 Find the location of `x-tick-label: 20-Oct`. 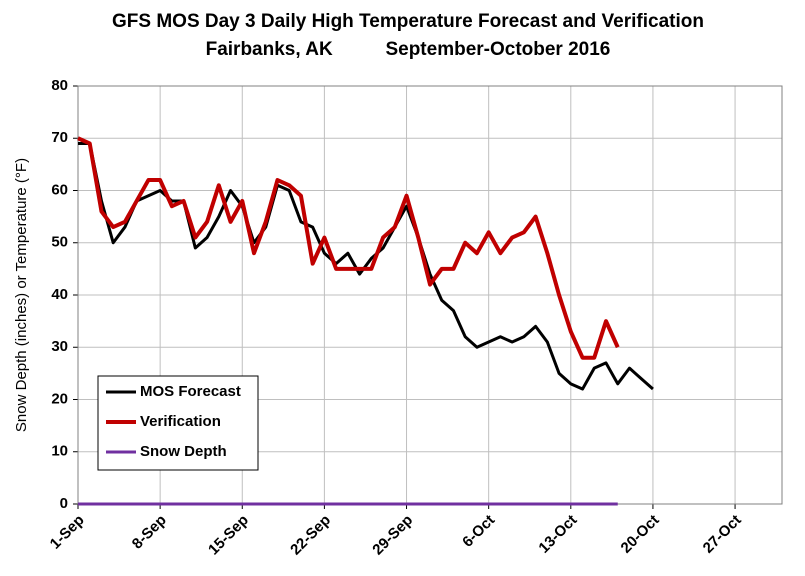

x-tick-label: 20-Oct is located at coordinates (640, 534).